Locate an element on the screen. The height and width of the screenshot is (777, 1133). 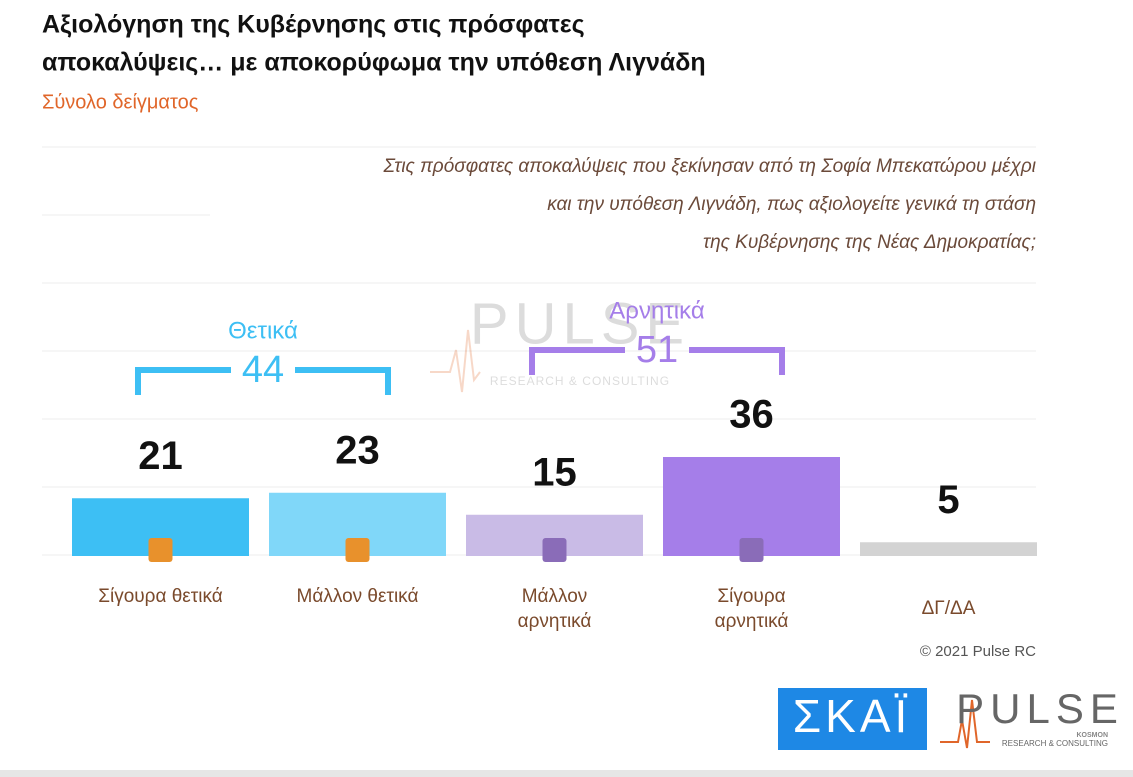
value-label: 23 is located at coordinates (357, 450).